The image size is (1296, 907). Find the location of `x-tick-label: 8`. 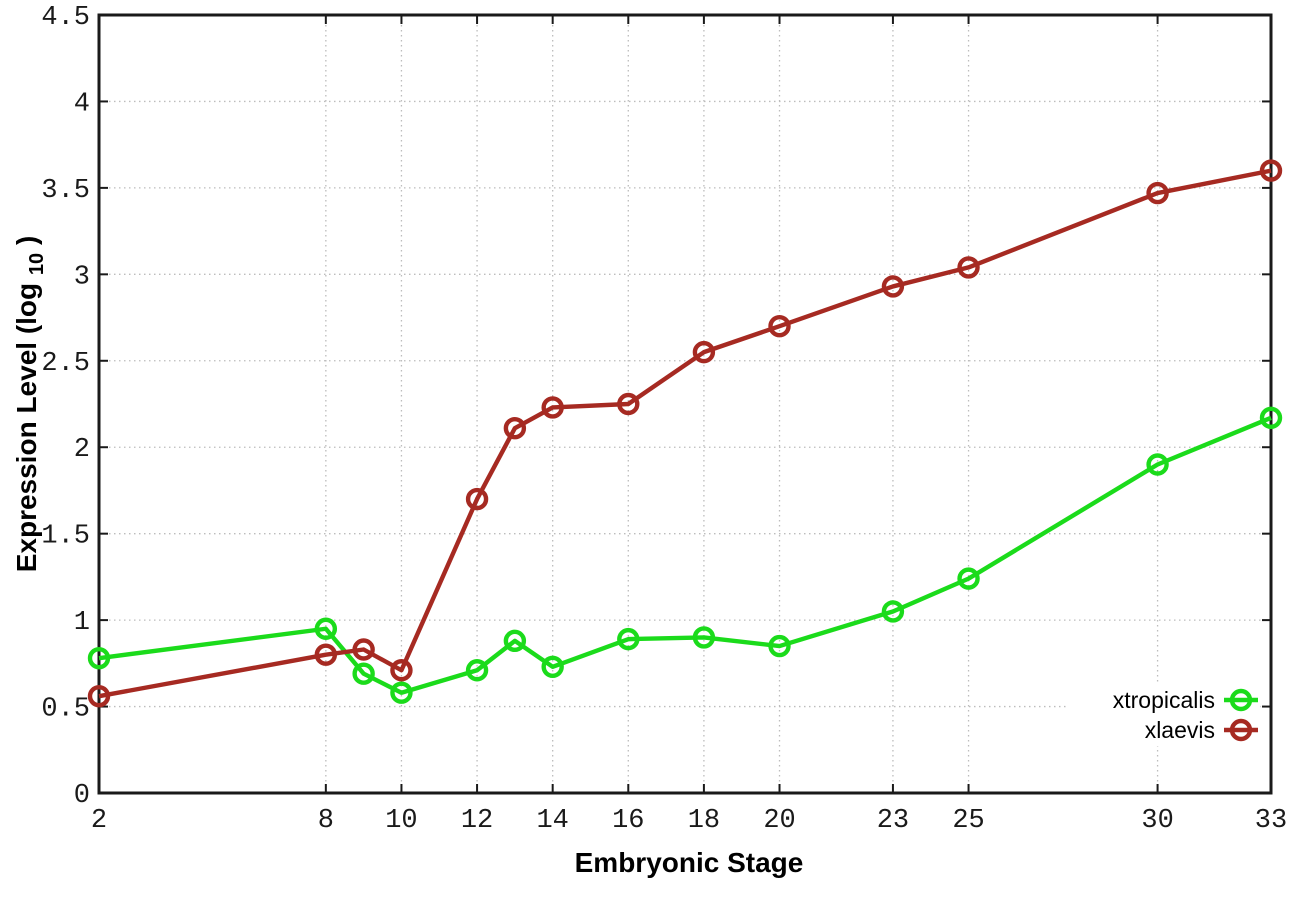

x-tick-label: 8 is located at coordinates (326, 821).